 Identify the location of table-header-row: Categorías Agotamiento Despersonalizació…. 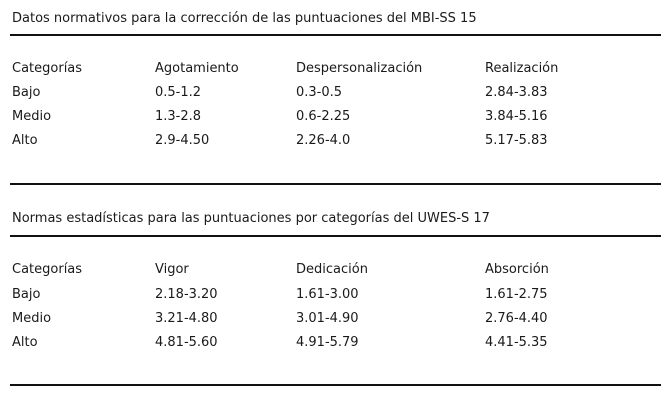
(333, 71).